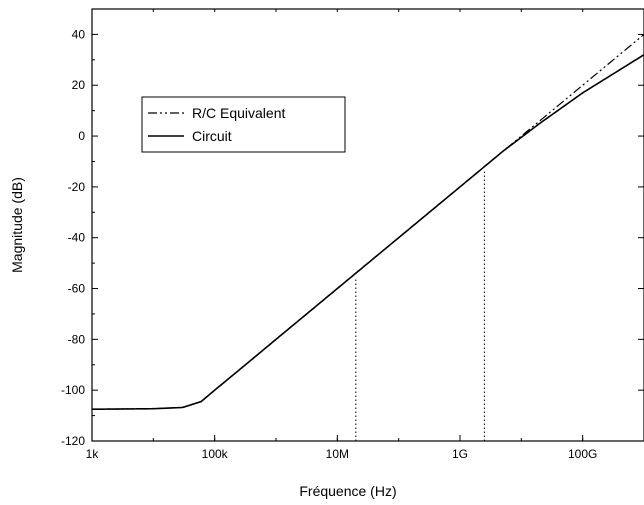 The height and width of the screenshot is (505, 644). What do you see at coordinates (93, 454) in the screenshot?
I see `x-tick-label: 1k` at bounding box center [93, 454].